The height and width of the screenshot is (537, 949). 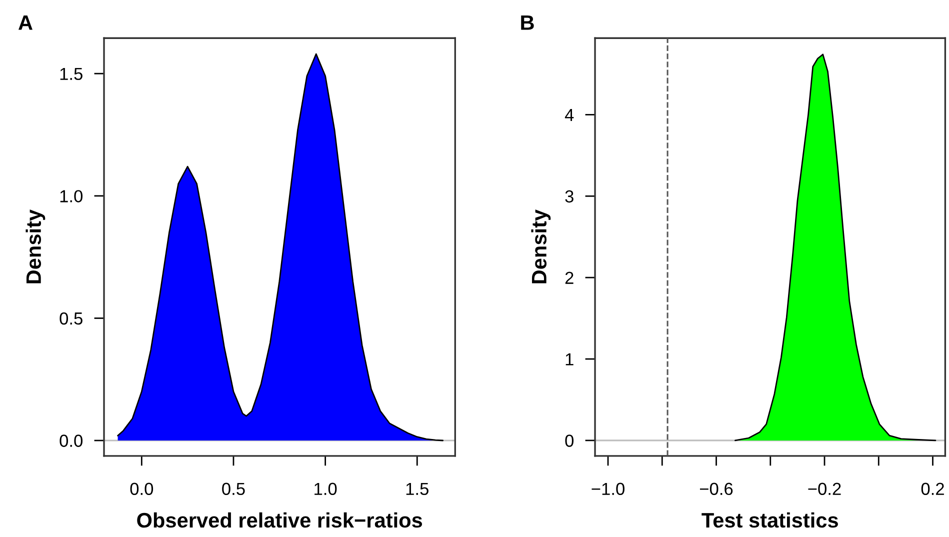 What do you see at coordinates (824, 489) in the screenshot?
I see `x-tick-label: −0.2` at bounding box center [824, 489].